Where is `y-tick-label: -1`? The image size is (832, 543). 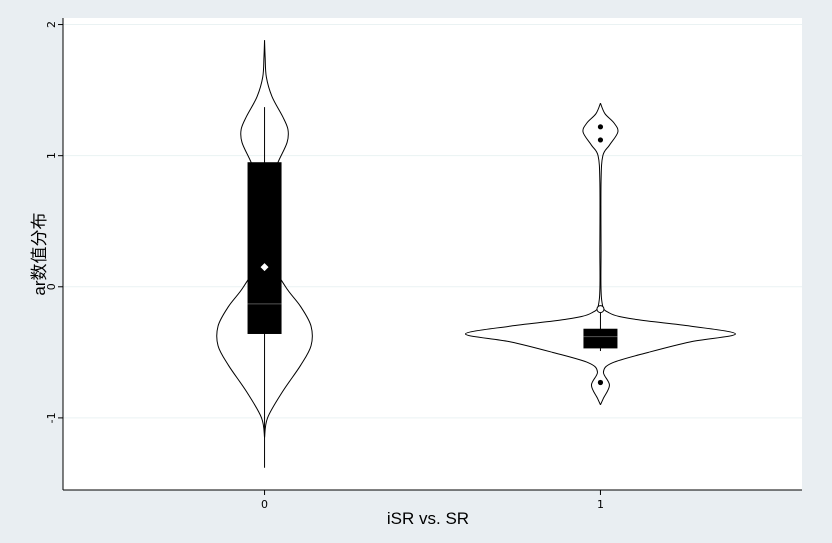
y-tick-label: -1 is located at coordinates (51, 417).